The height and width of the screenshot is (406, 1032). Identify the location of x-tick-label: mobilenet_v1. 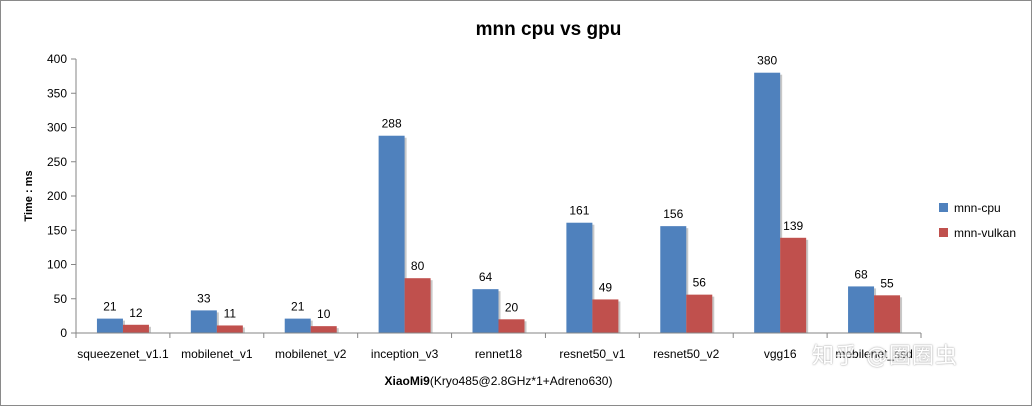
(217, 354).